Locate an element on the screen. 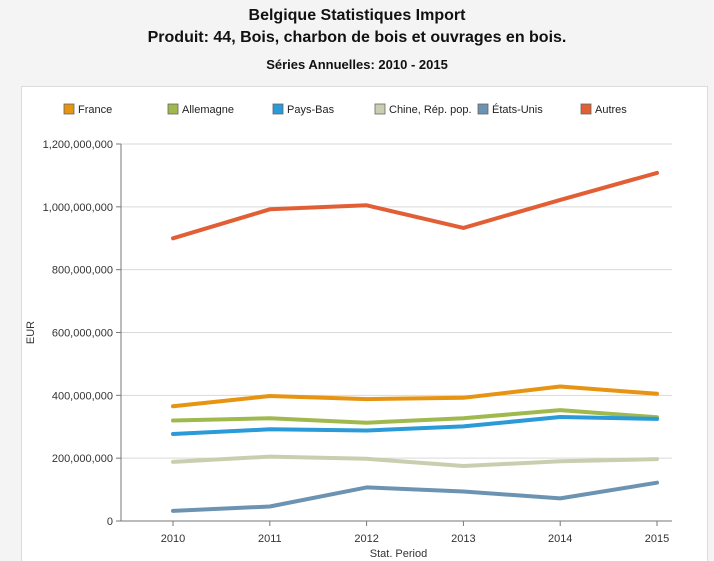 Image resolution: width=714 pixels, height=561 pixels. y-tick-label: 1,000,000,000 is located at coordinates (78, 208).